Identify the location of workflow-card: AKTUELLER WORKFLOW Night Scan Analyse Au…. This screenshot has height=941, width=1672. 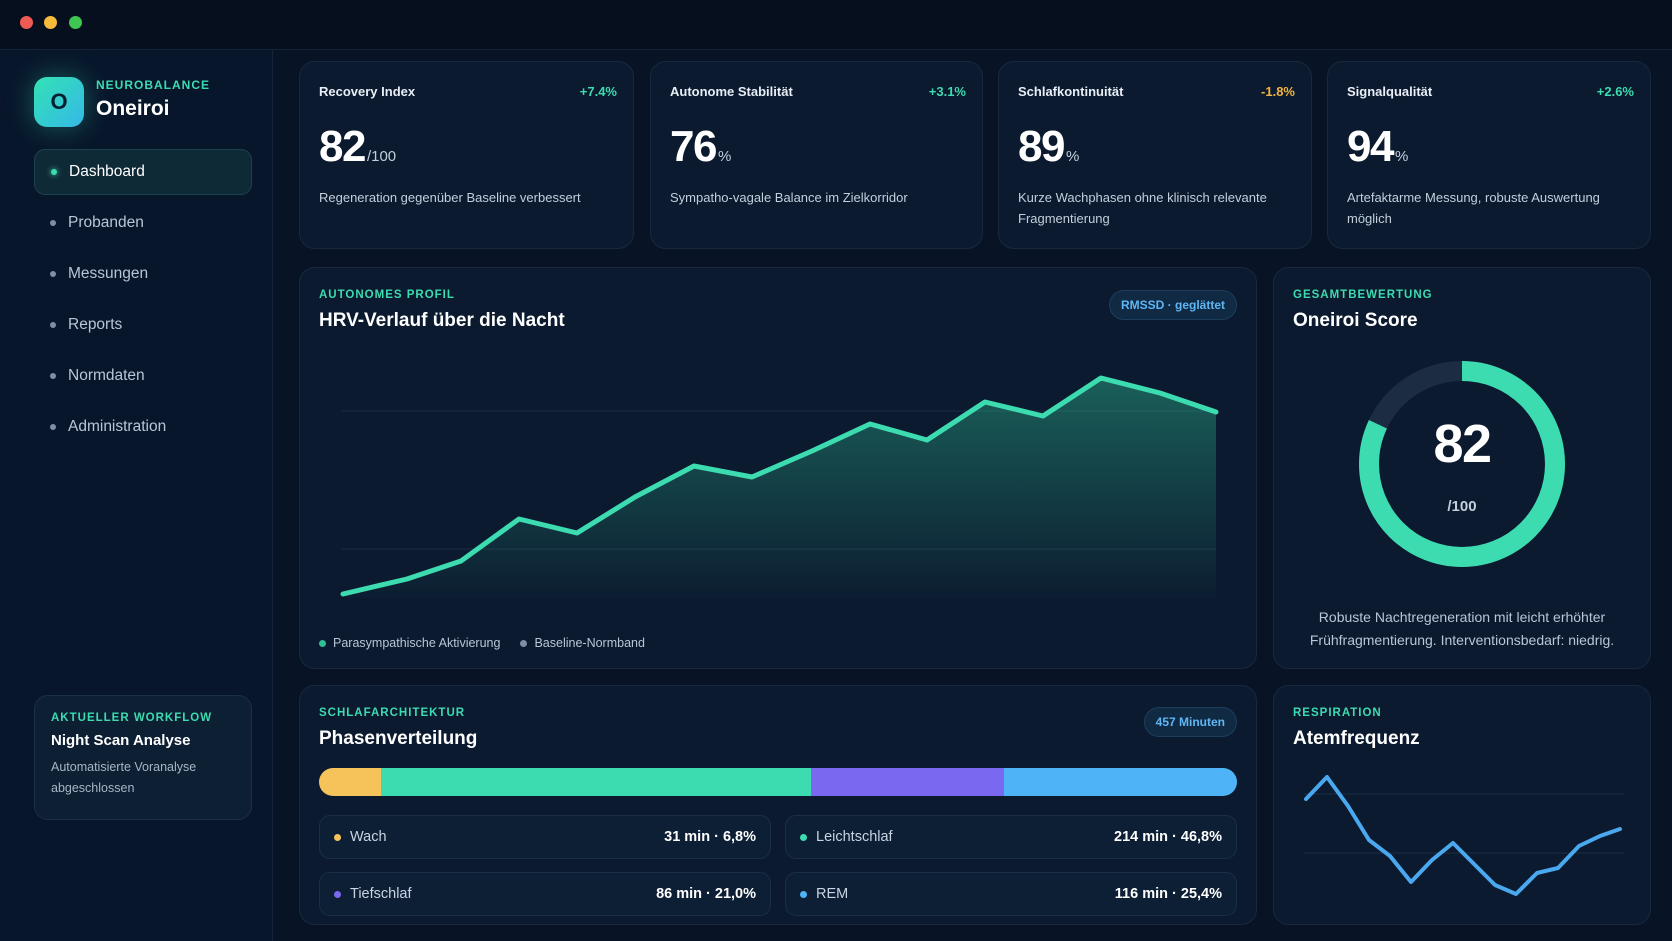
(143, 757).